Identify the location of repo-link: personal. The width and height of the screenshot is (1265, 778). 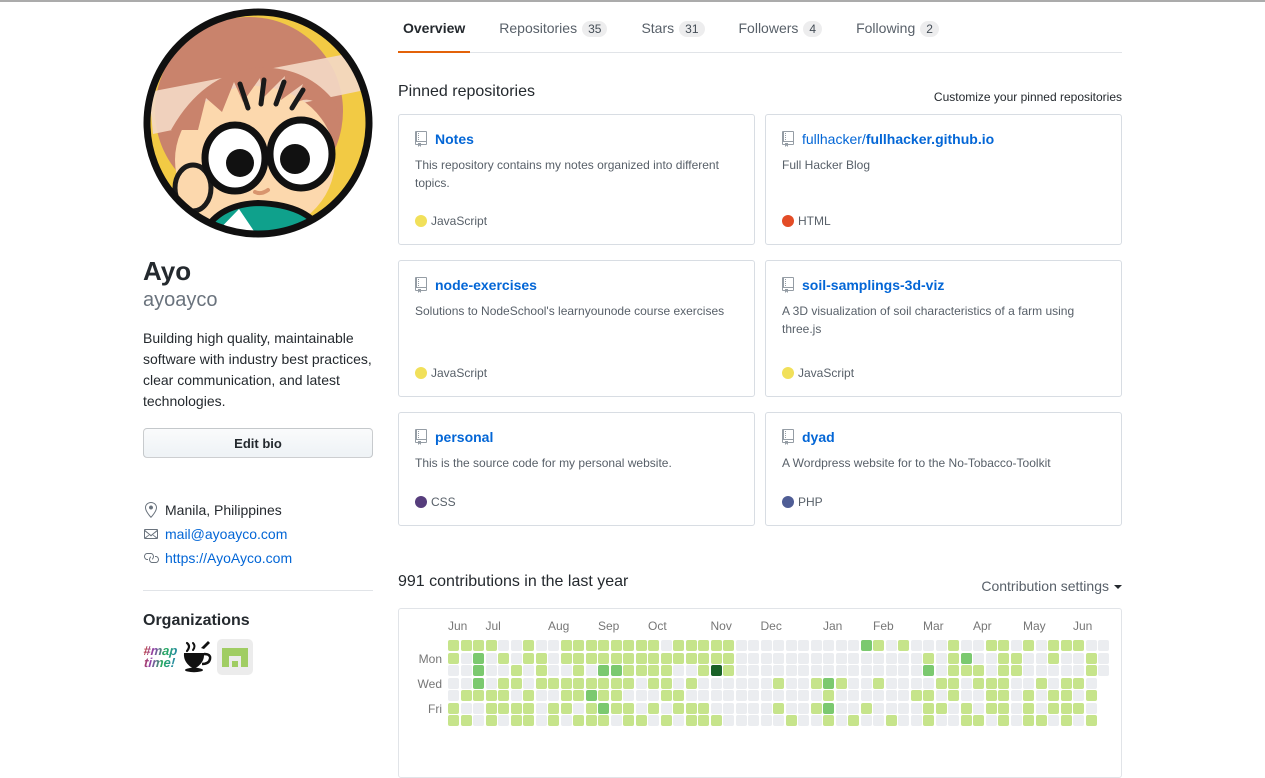
(464, 437).